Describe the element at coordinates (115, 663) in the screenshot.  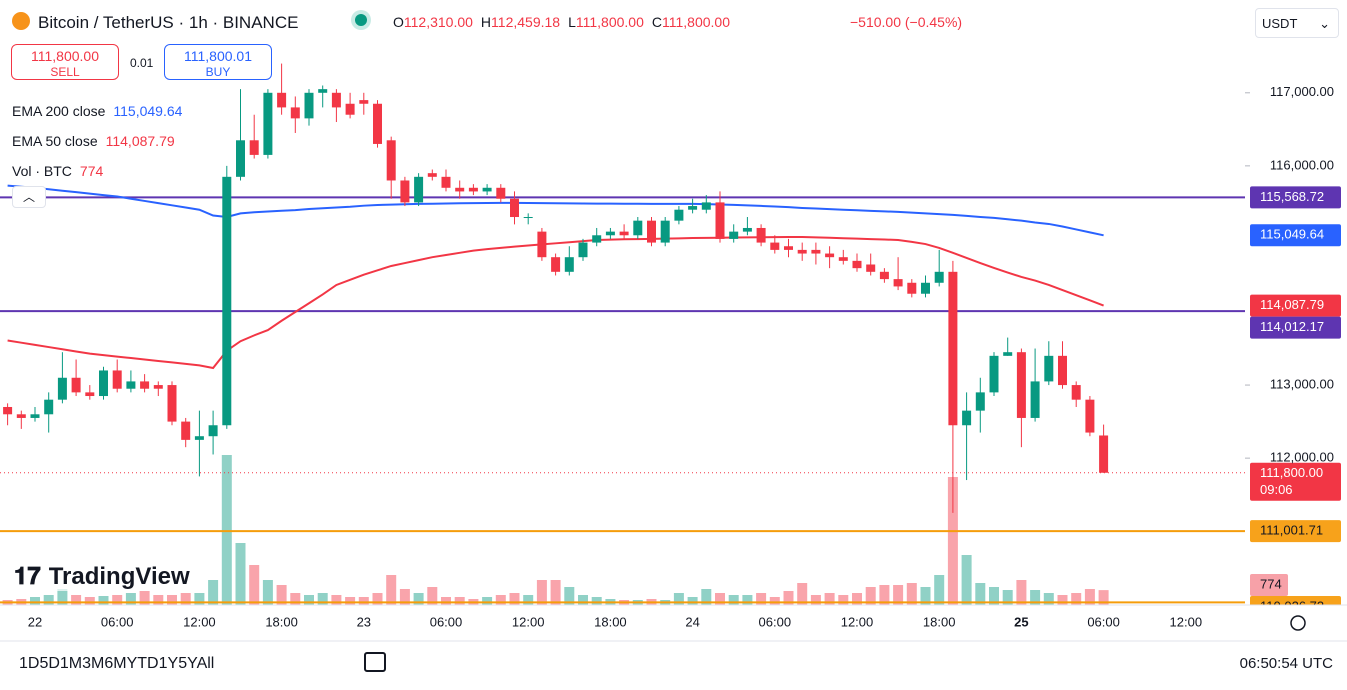
I see `range-button: 6M` at that location.